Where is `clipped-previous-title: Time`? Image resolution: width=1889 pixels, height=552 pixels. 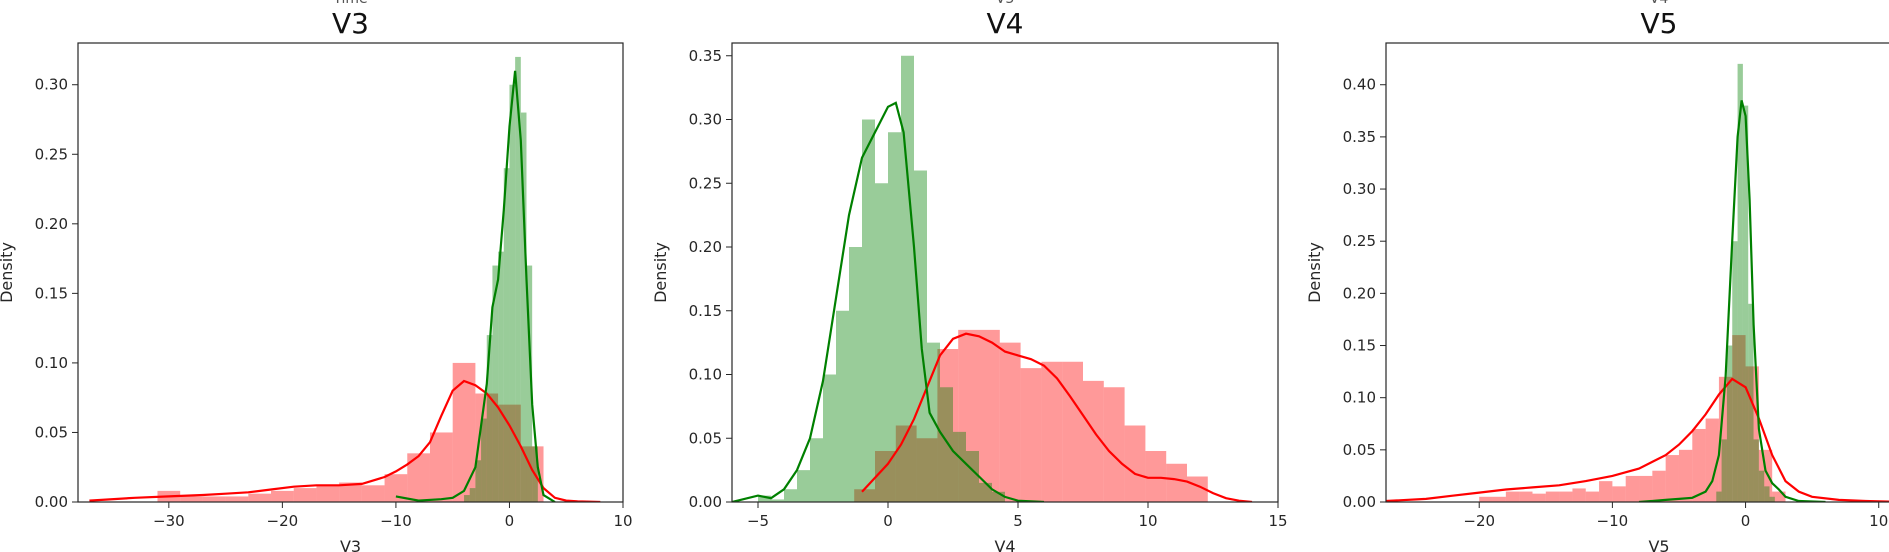
clipped-previous-title: Time is located at coordinates (349, 3).